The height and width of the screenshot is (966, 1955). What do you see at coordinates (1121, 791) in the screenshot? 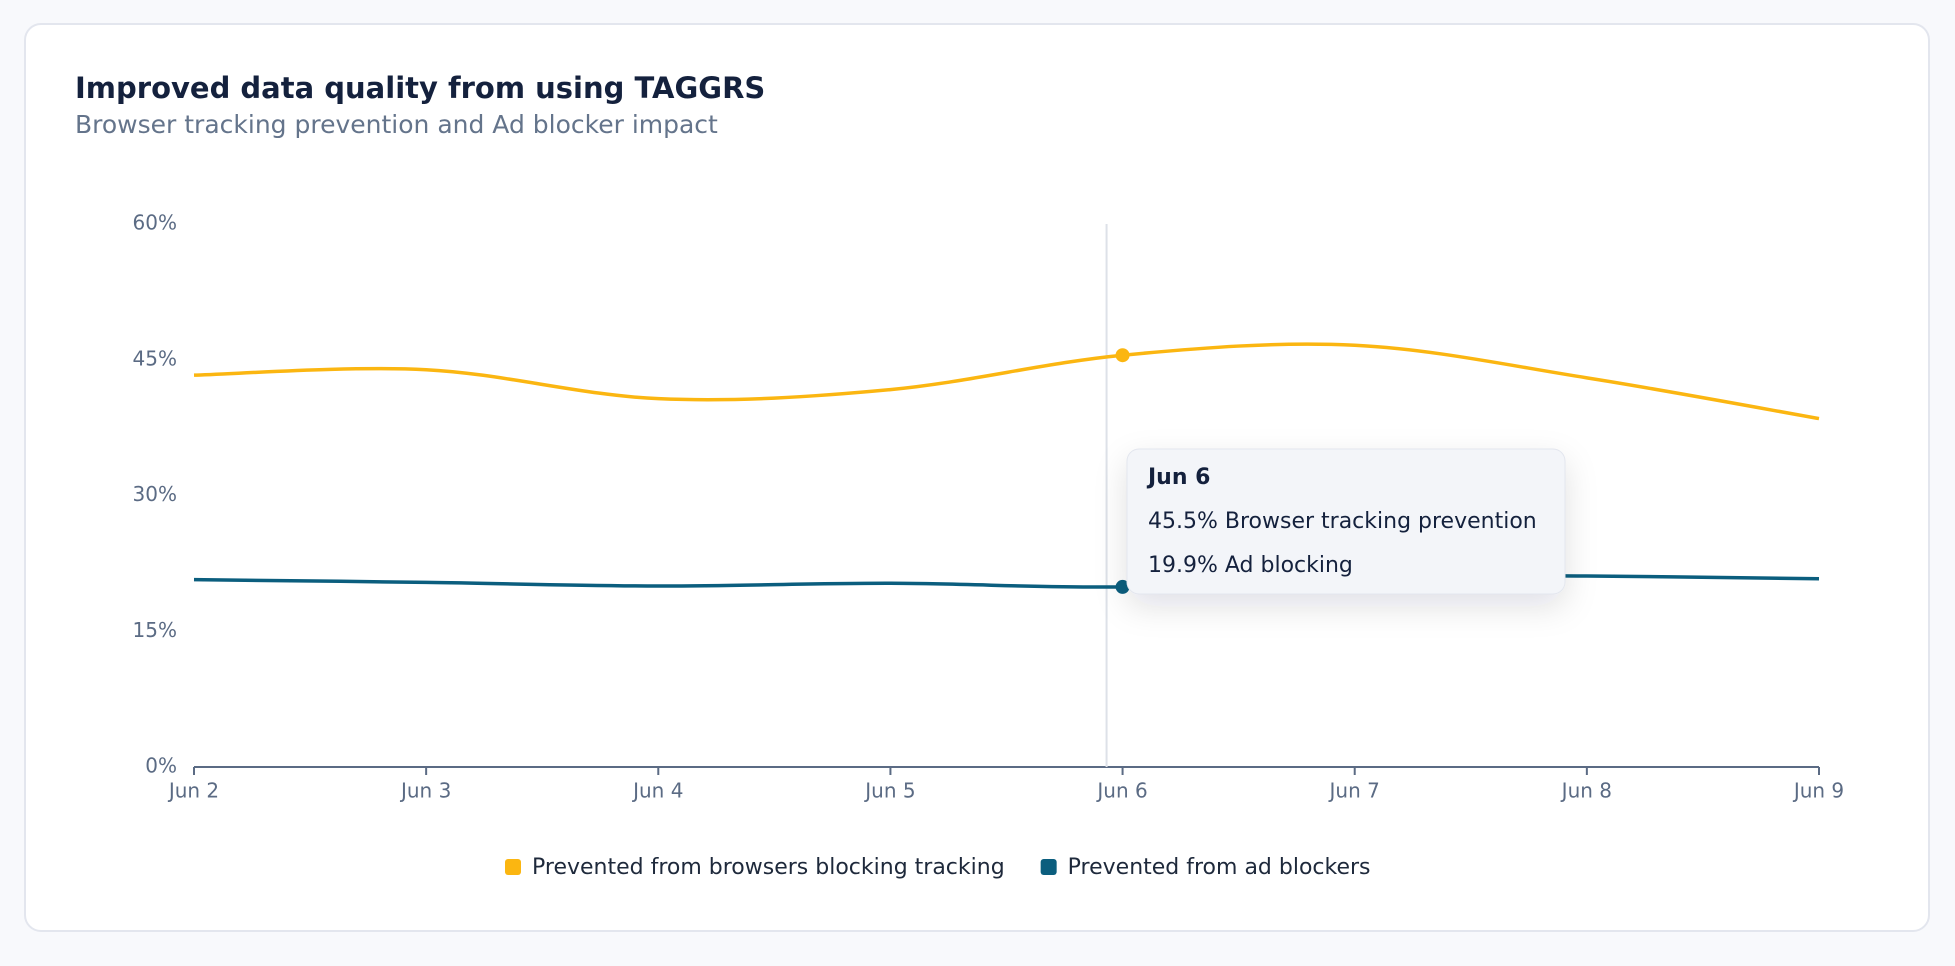
I see `x-tick-label: Jun 6` at bounding box center [1121, 791].